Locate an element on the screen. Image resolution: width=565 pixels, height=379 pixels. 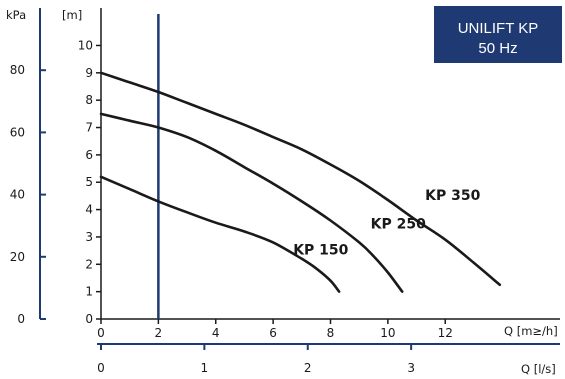
m-axis-label: [m] is located at coordinates (72, 15).